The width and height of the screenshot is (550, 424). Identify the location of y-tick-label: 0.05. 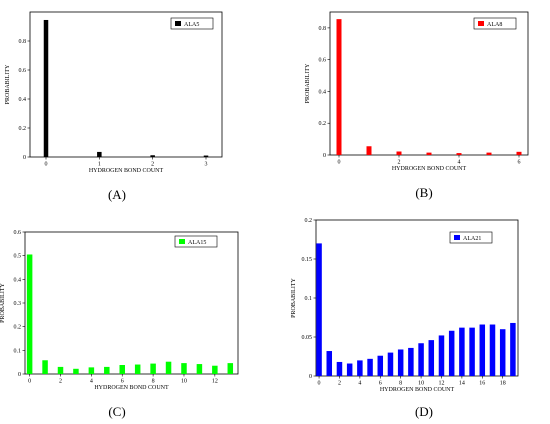
(307, 338).